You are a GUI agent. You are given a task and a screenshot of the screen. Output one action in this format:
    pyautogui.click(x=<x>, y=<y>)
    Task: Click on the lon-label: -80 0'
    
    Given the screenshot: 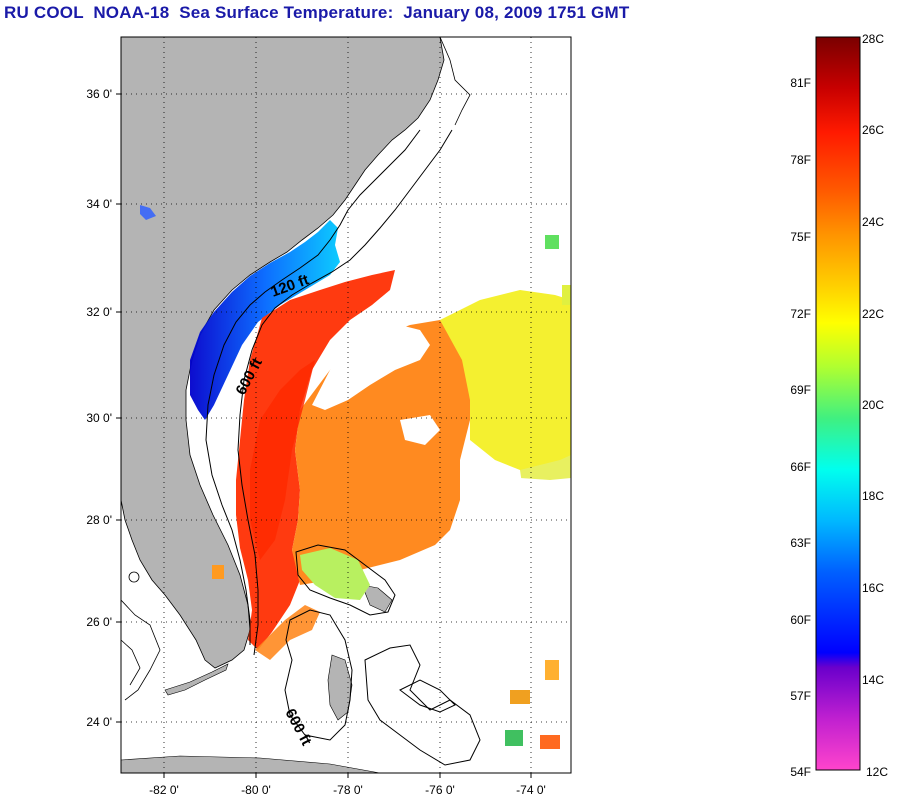 What is the action you would take?
    pyautogui.click(x=256, y=790)
    